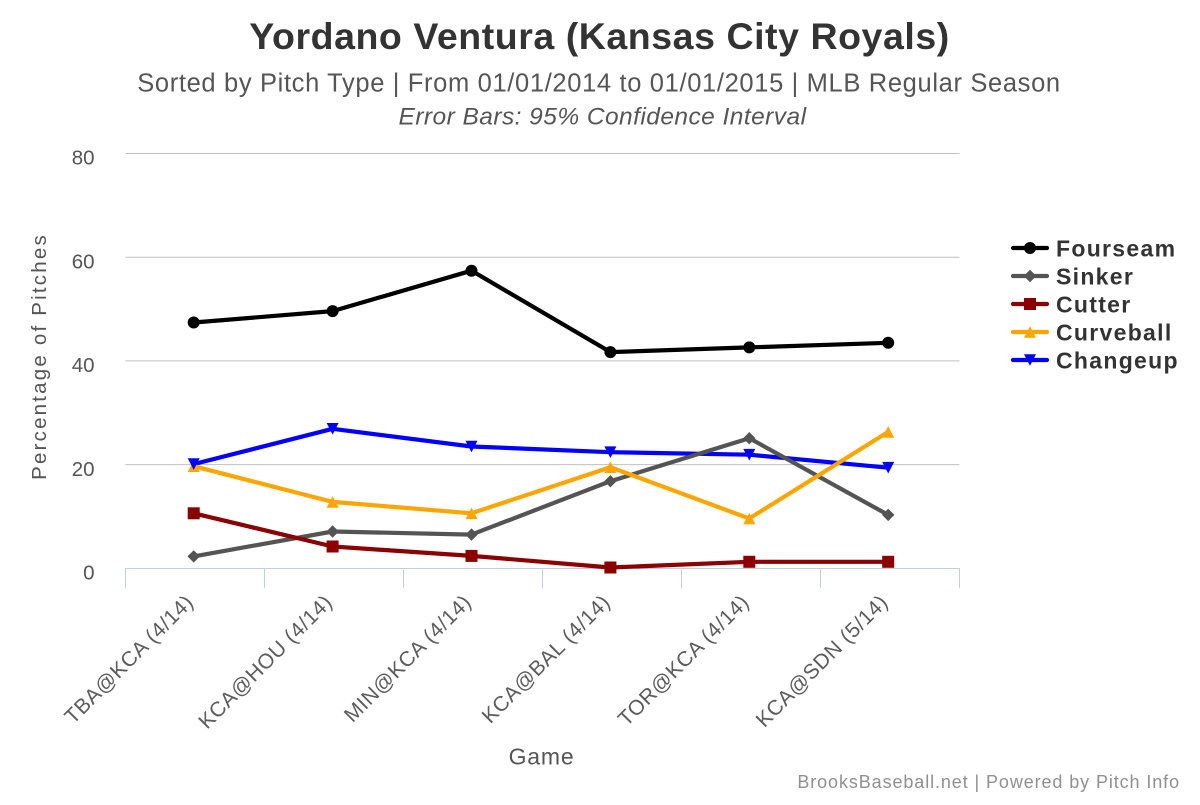 Image resolution: width=1200 pixels, height=805 pixels. What do you see at coordinates (599, 36) in the screenshot?
I see `svg-text:Yordano Ventura (Kansas City R: Yordano Ventura (Kansas City Royals)` at bounding box center [599, 36].